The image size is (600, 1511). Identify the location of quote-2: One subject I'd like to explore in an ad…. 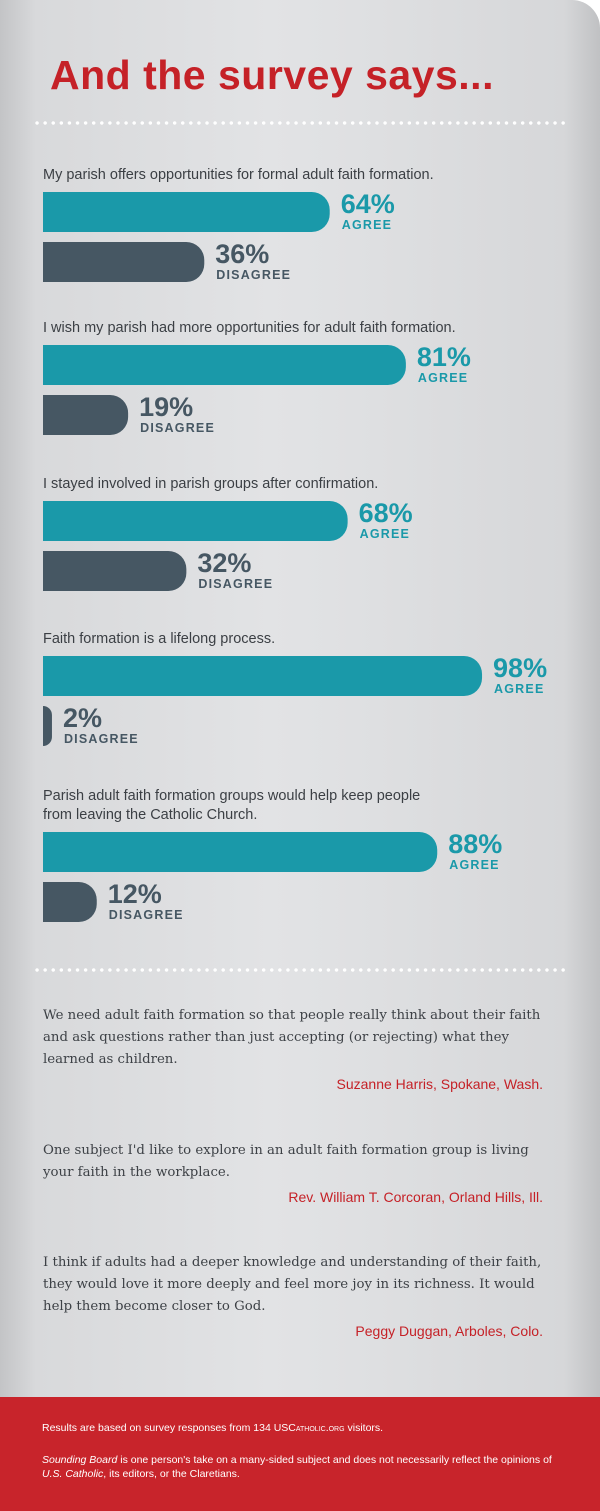
(293, 1172).